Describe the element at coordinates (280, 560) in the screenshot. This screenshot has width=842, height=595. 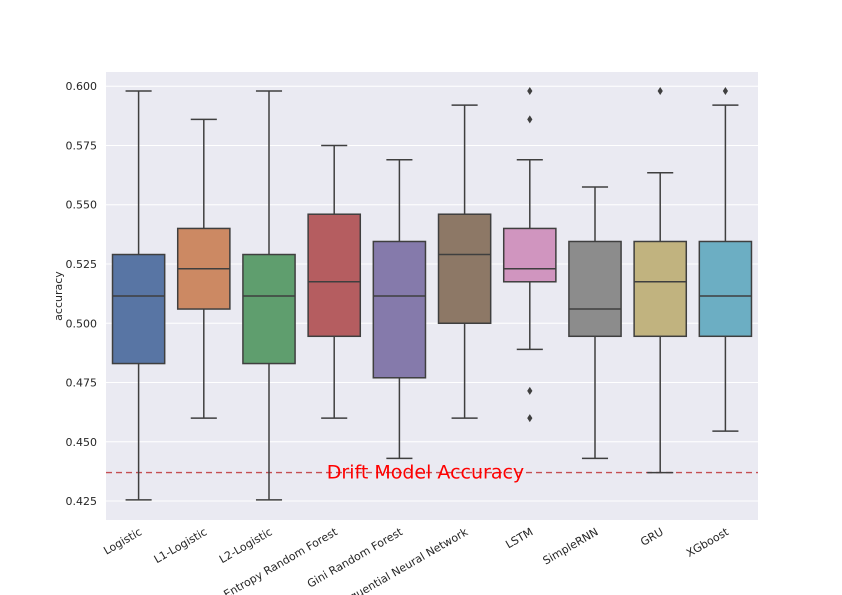
I see `x-tick-label: Entropy Random Forest` at that location.